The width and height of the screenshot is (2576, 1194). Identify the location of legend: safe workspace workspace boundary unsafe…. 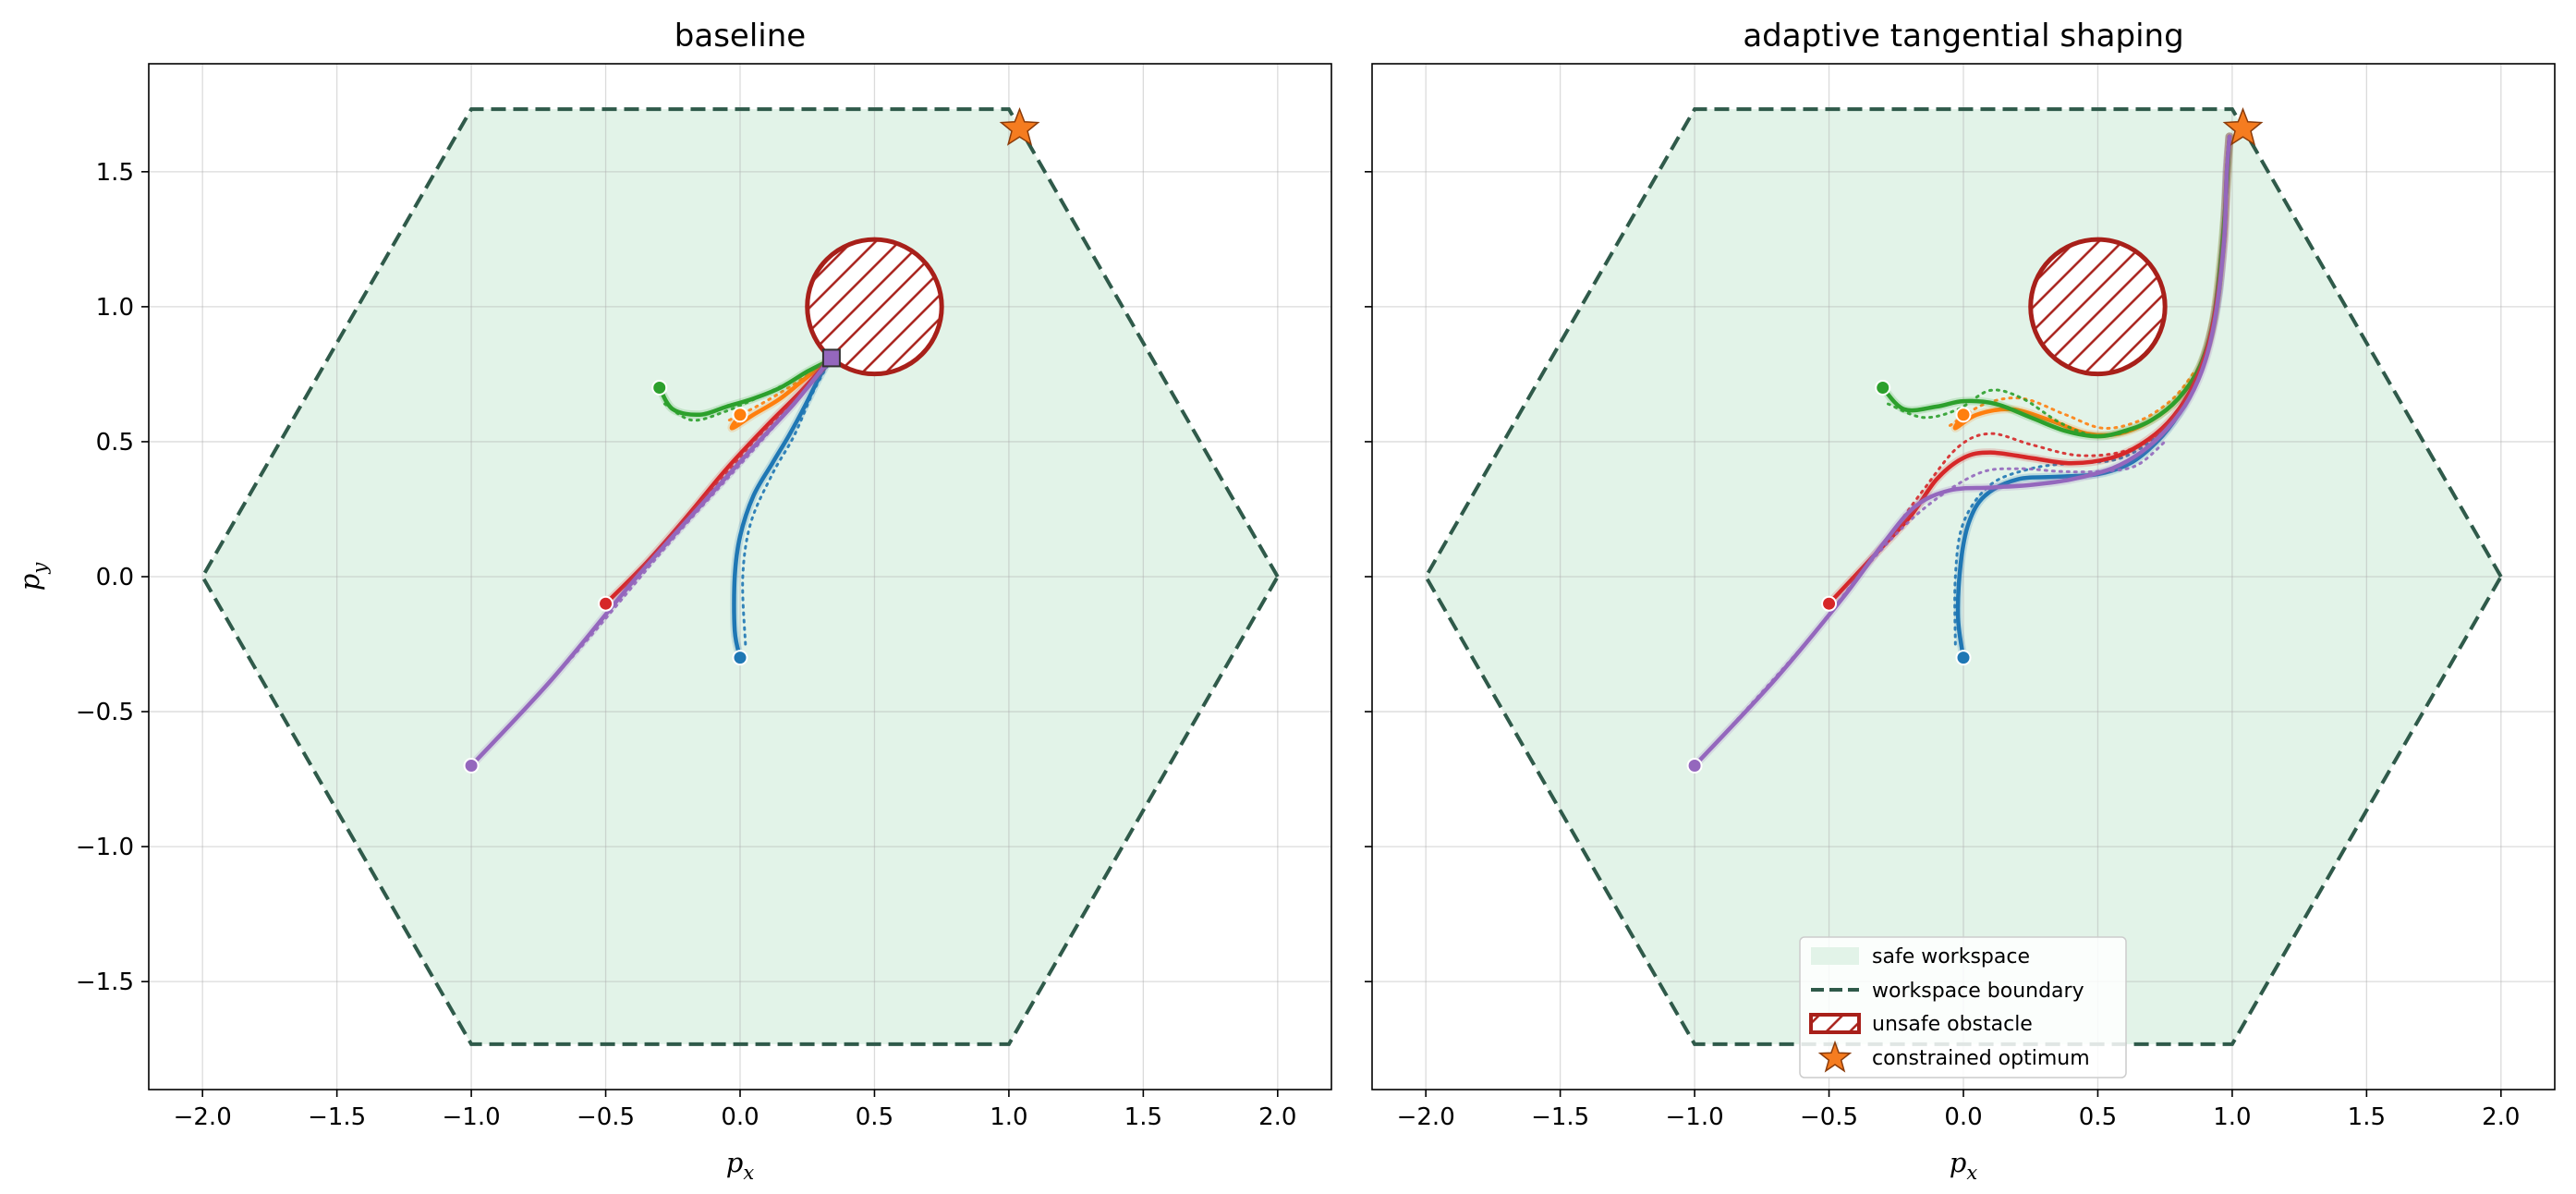
(1963, 1007).